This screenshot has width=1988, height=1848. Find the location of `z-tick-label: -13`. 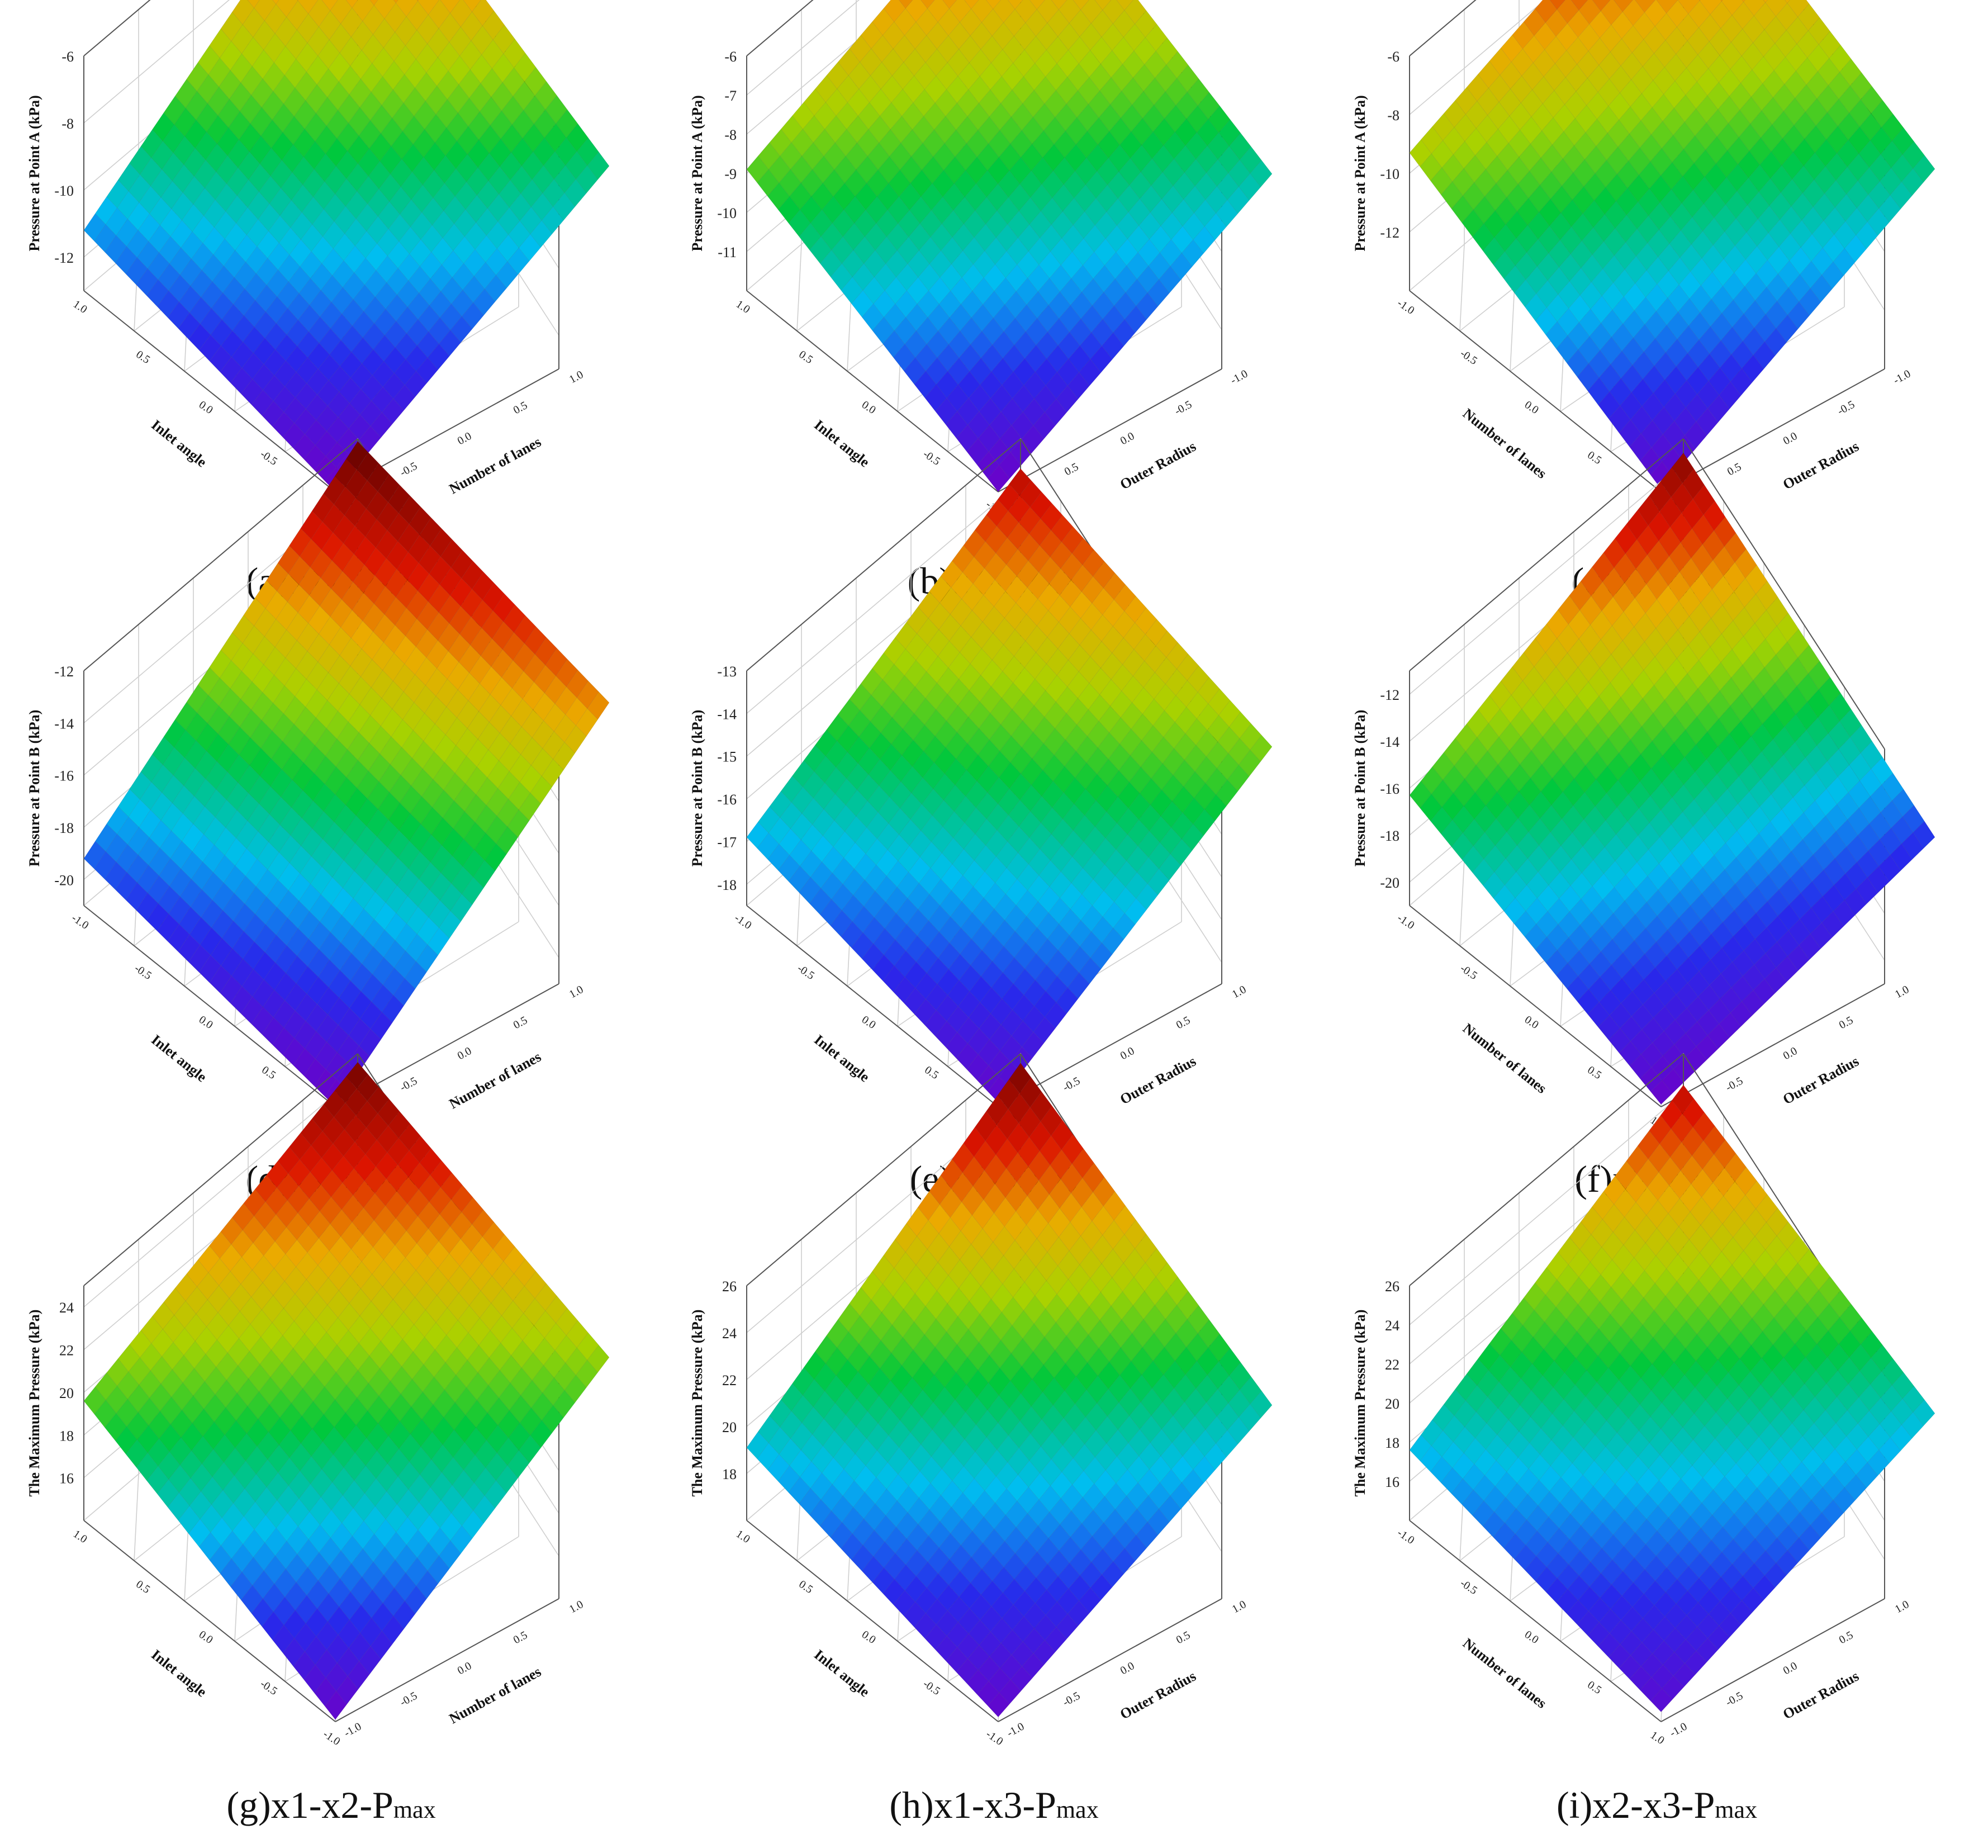

z-tick-label: -13 is located at coordinates (727, 672).